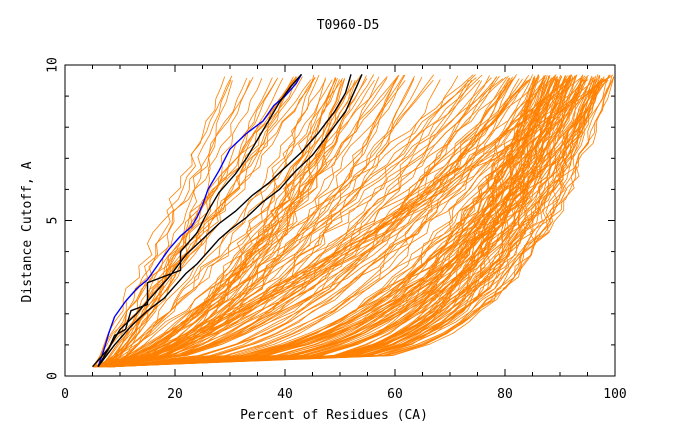 Image resolution: width=680 pixels, height=440 pixels. I want to click on x-tick-label: 40, so click(285, 394).